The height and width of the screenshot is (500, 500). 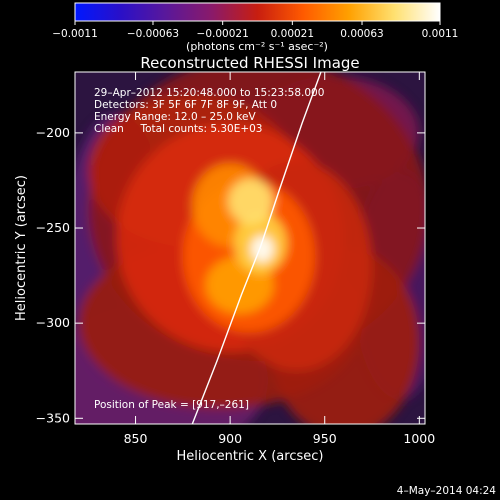 What do you see at coordinates (171, 405) in the screenshot?
I see `peak-position-label: Position of Peak = [917,–261]` at bounding box center [171, 405].